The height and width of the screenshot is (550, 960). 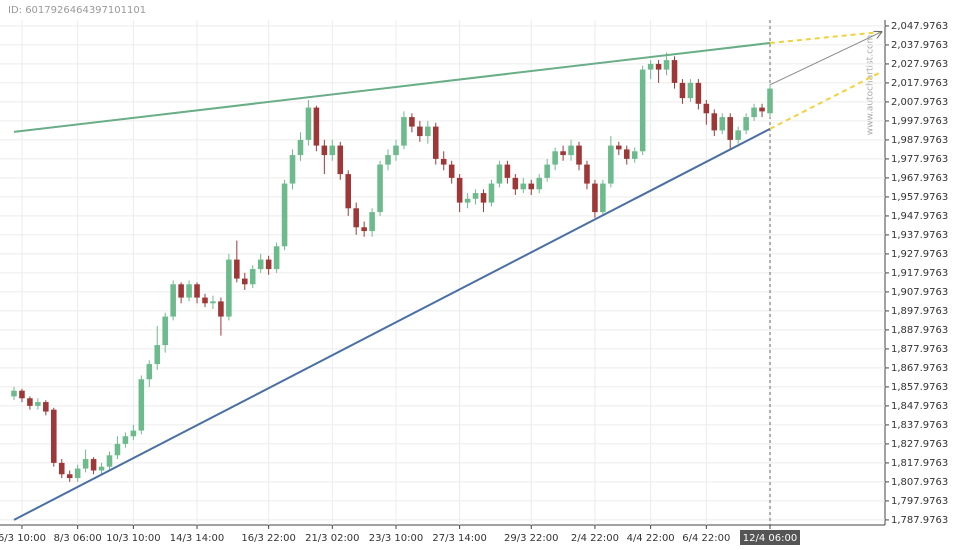 What do you see at coordinates (459, 538) in the screenshot?
I see `x-tick-label: 27/3 14:00` at bounding box center [459, 538].